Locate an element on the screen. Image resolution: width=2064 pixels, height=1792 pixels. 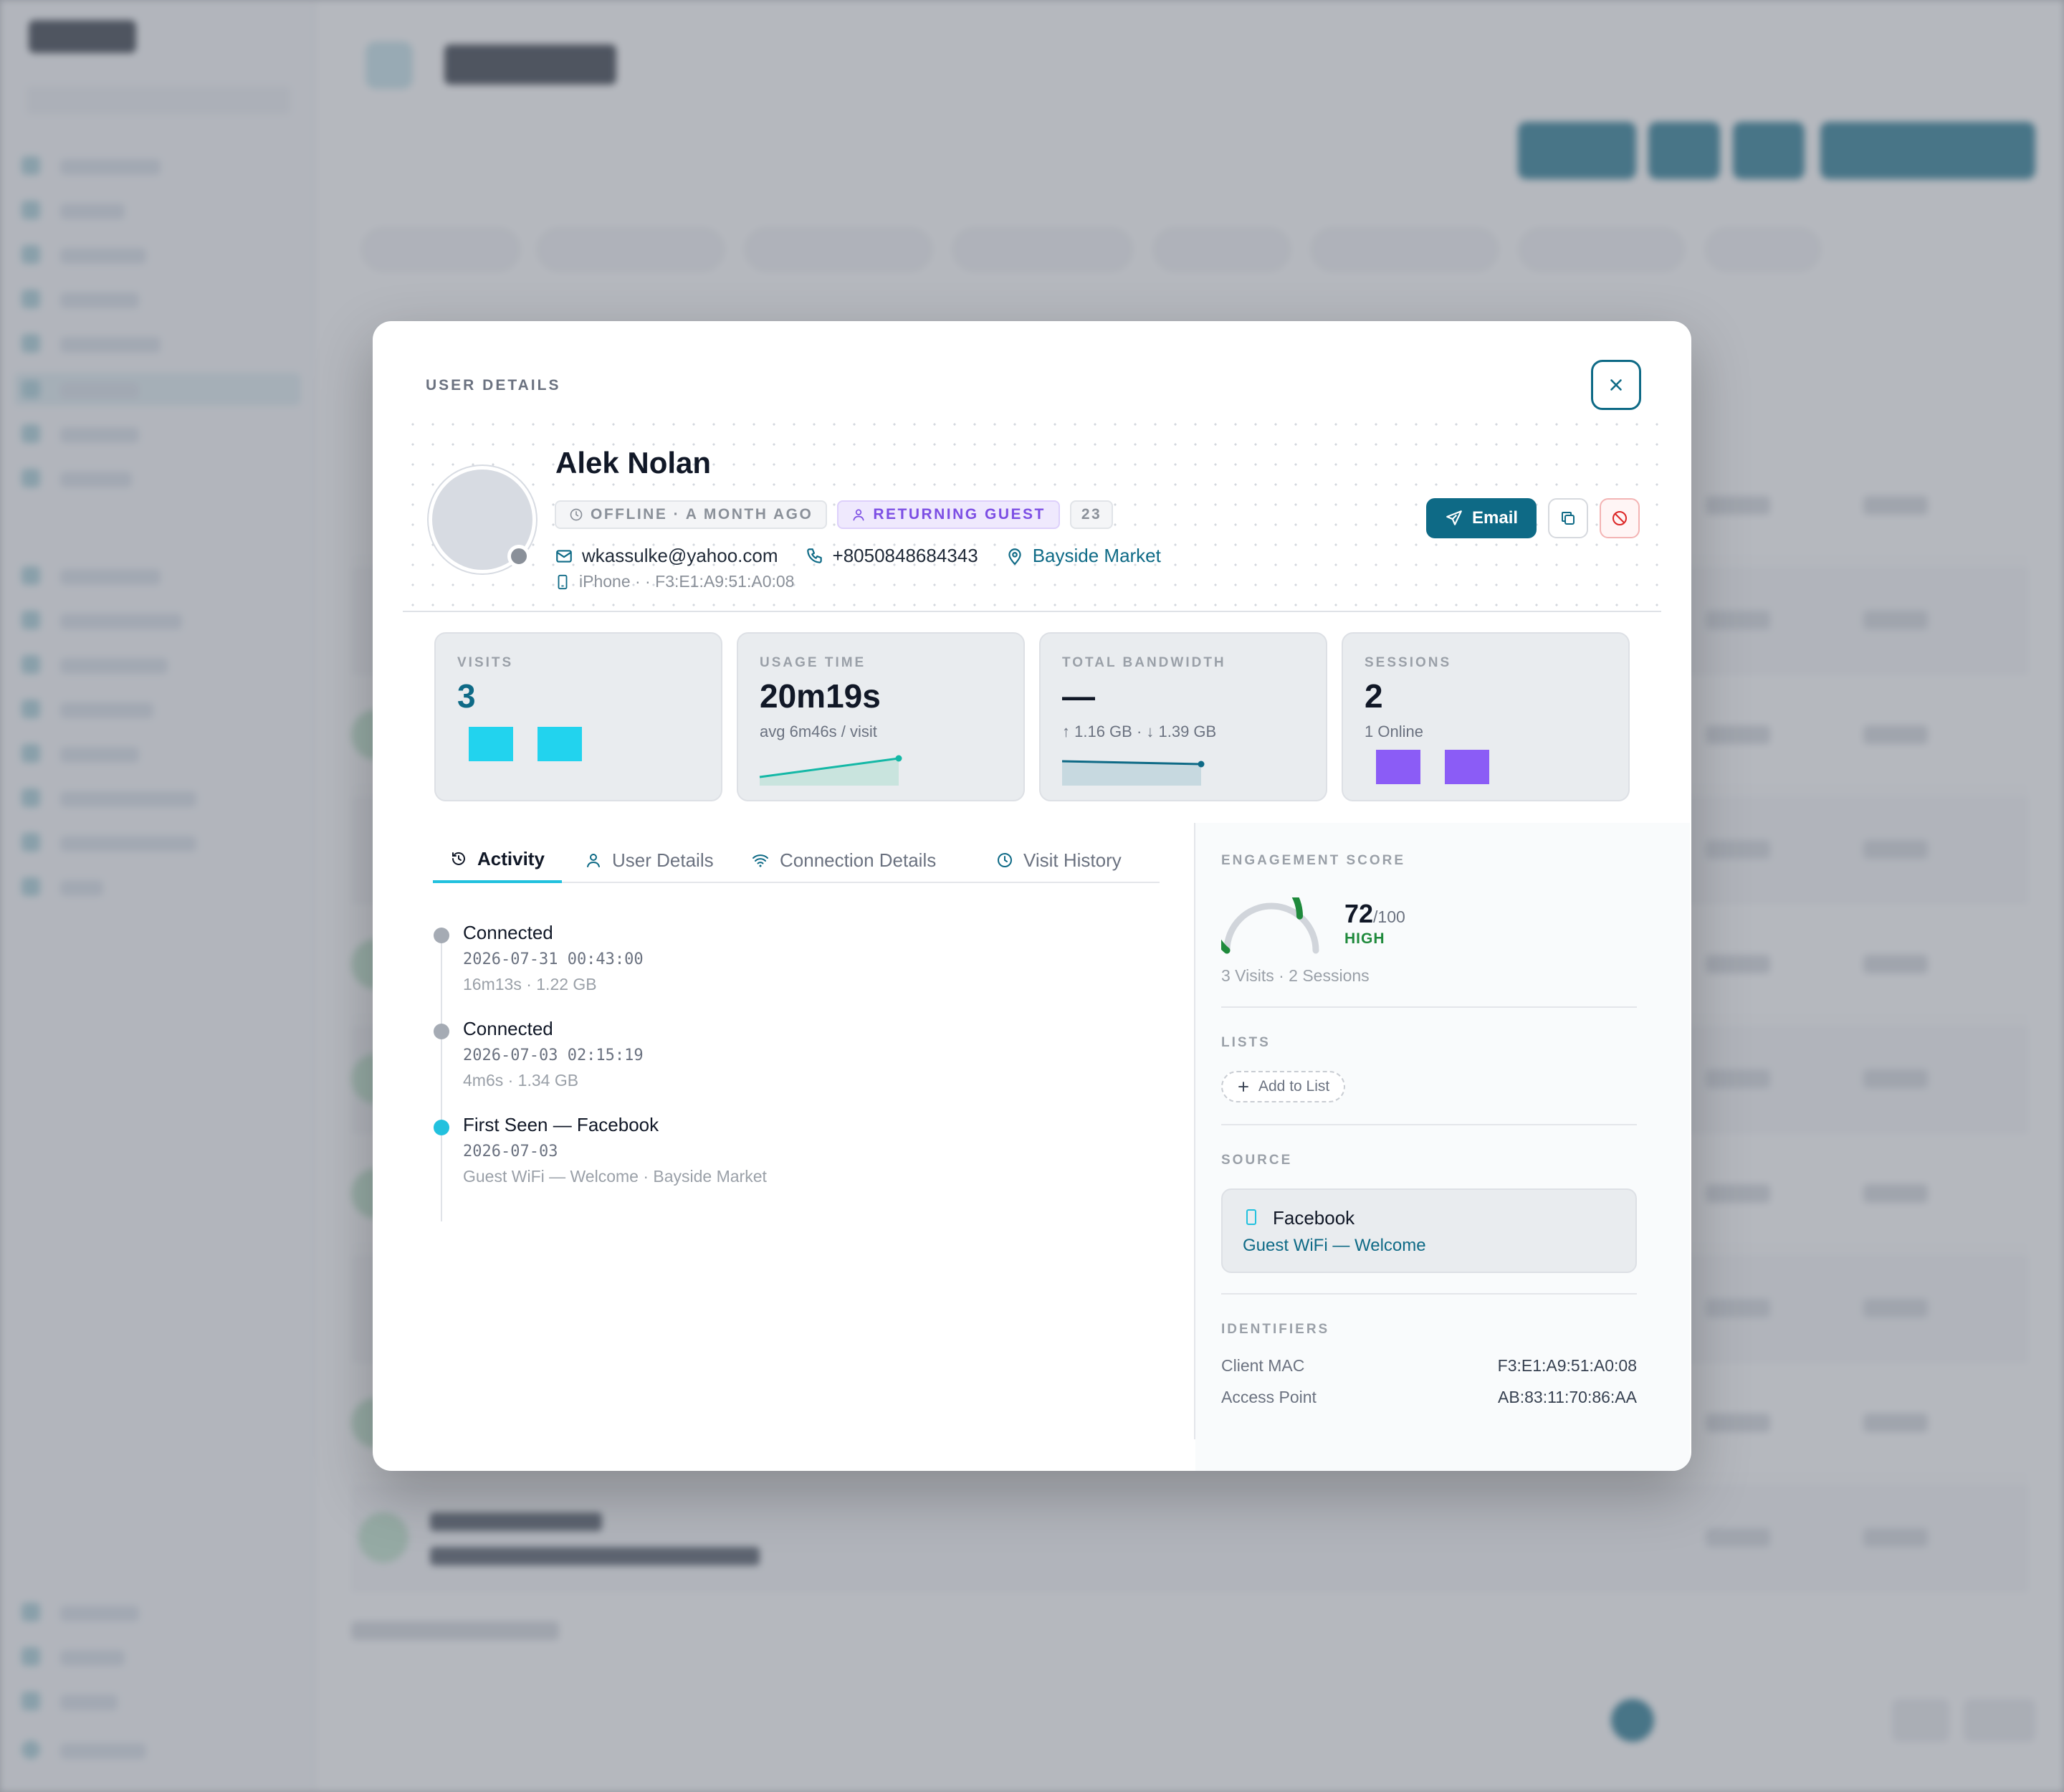
bandwidth-sparkline is located at coordinates (1133, 773).